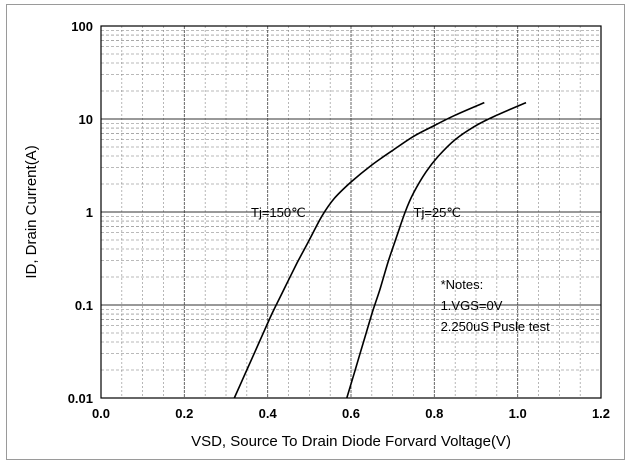  What do you see at coordinates (472, 305) in the screenshot?
I see `note-line: 1.VGS=0V` at bounding box center [472, 305].